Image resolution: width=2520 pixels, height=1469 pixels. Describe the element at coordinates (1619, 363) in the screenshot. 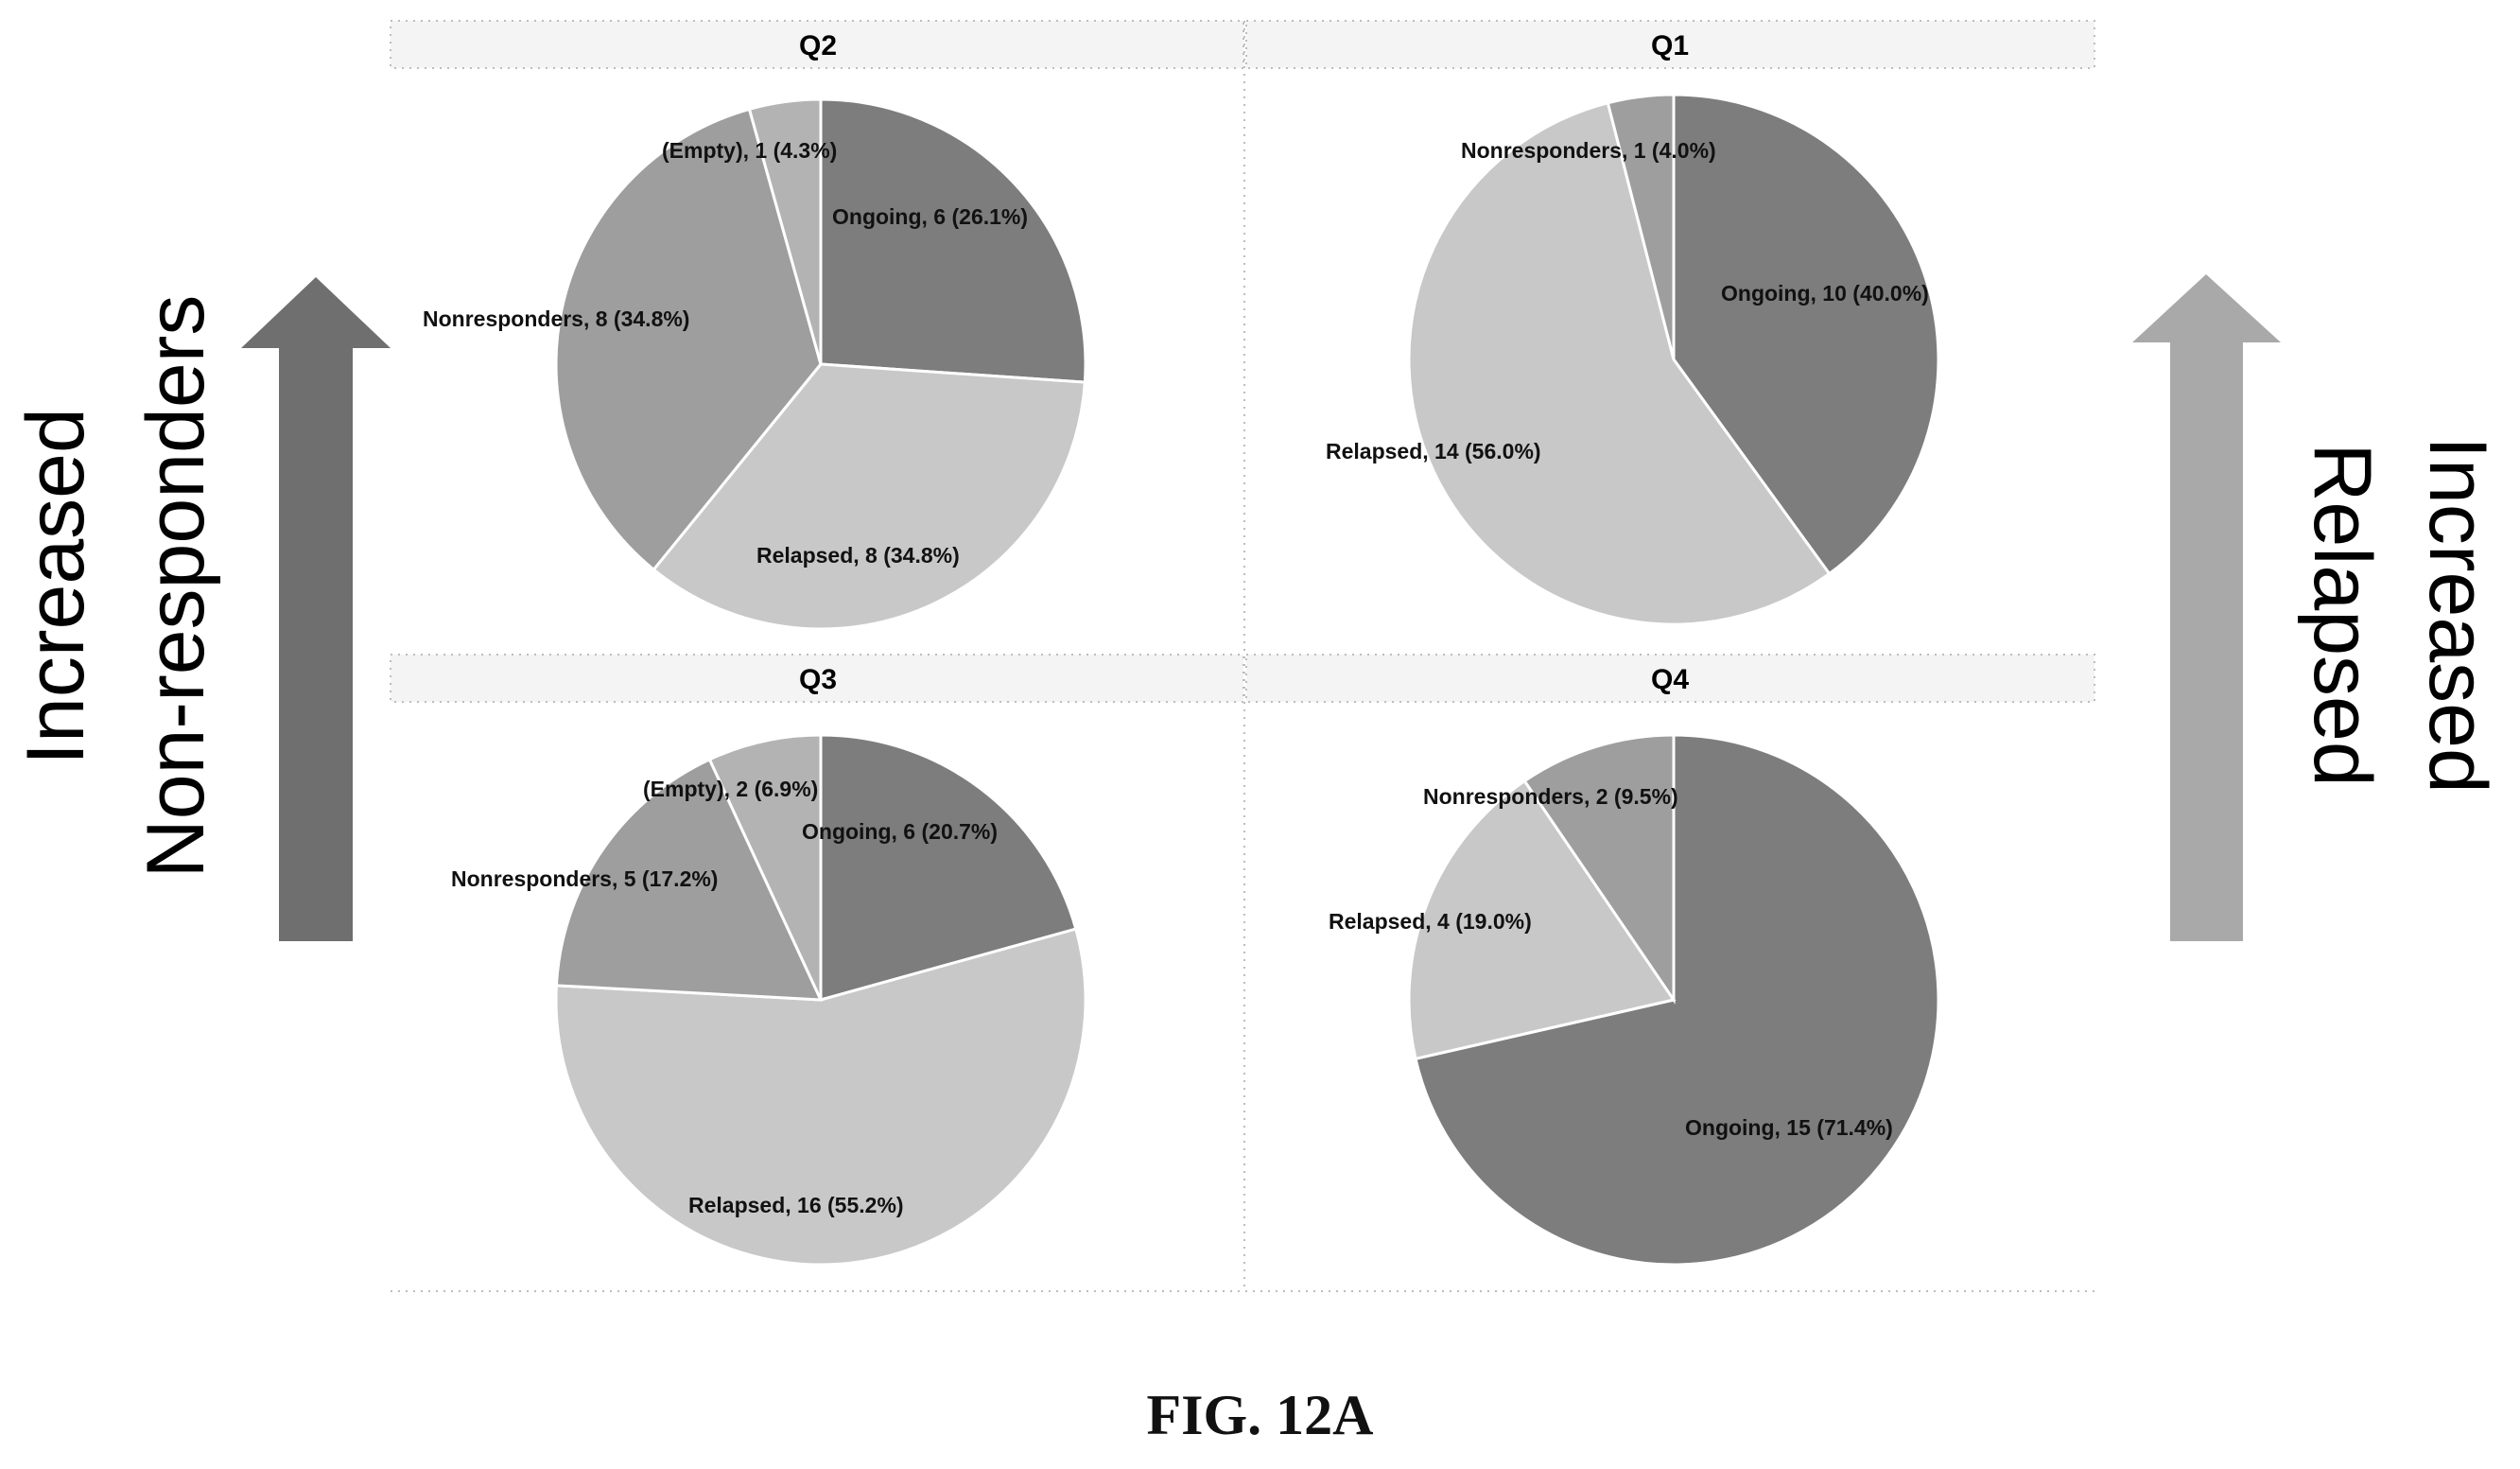

I see `pie-slice-q1-relapsed` at that location.